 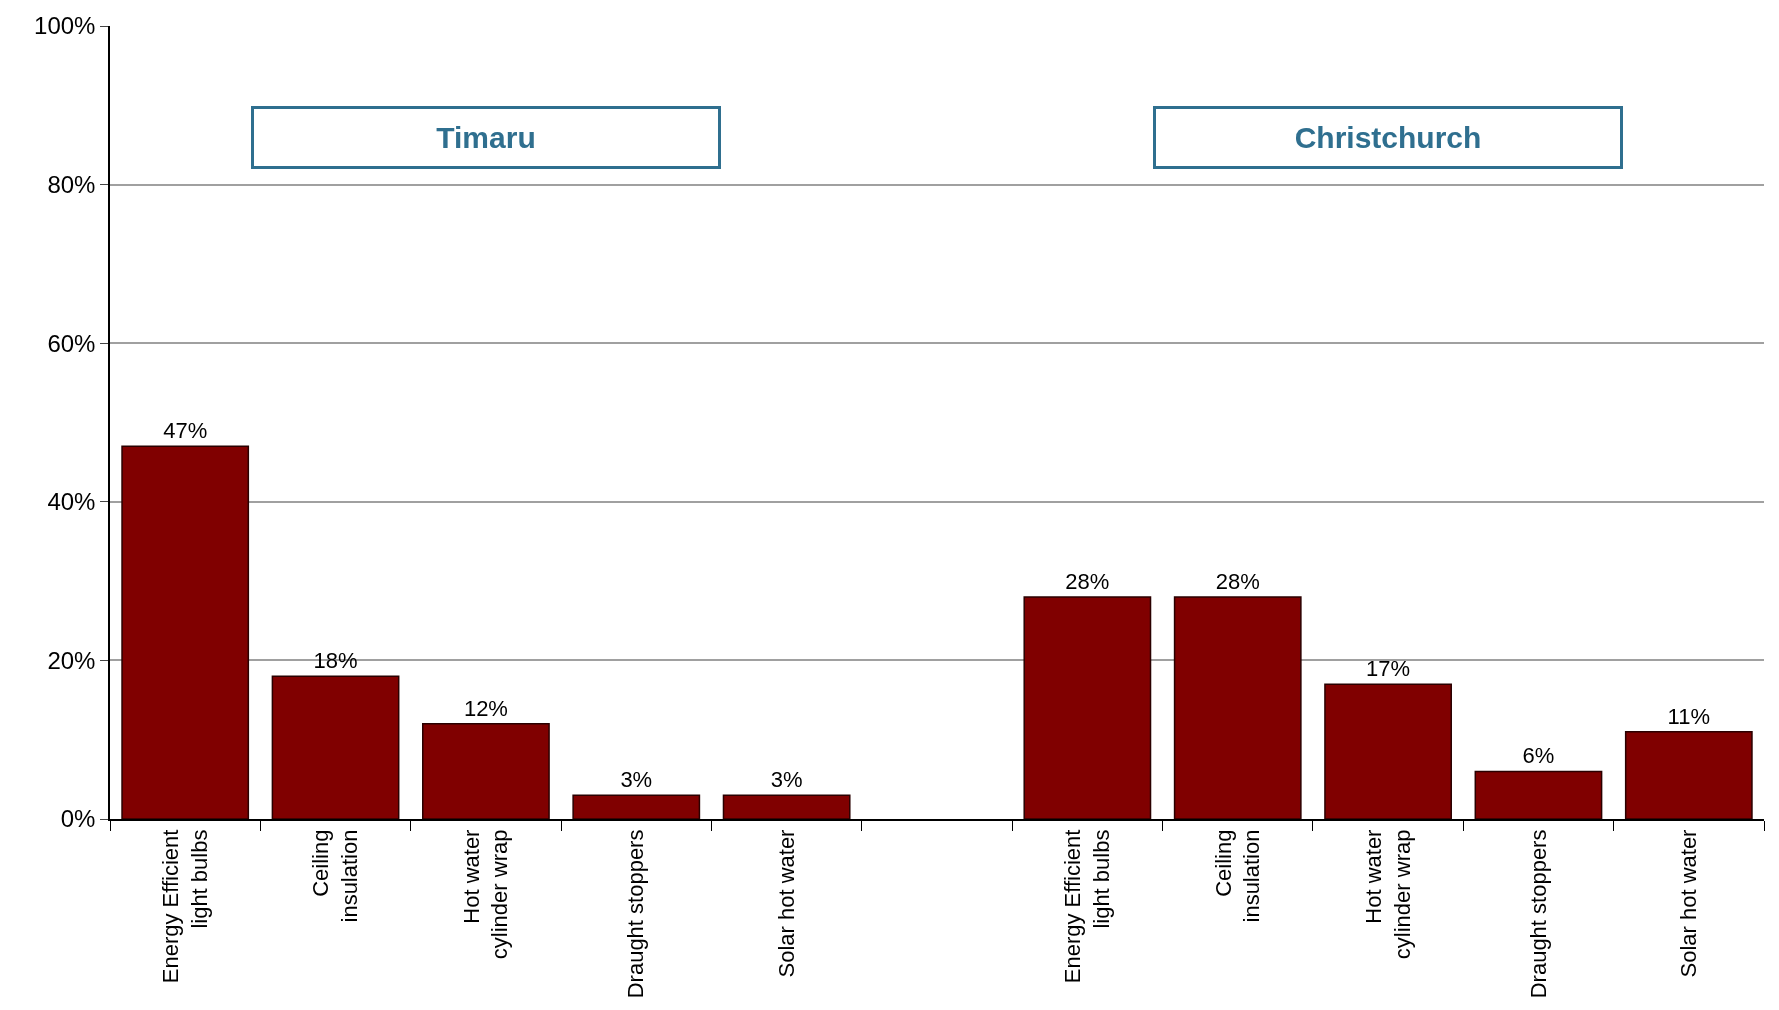 What do you see at coordinates (185, 431) in the screenshot?
I see `data-label: 47%` at bounding box center [185, 431].